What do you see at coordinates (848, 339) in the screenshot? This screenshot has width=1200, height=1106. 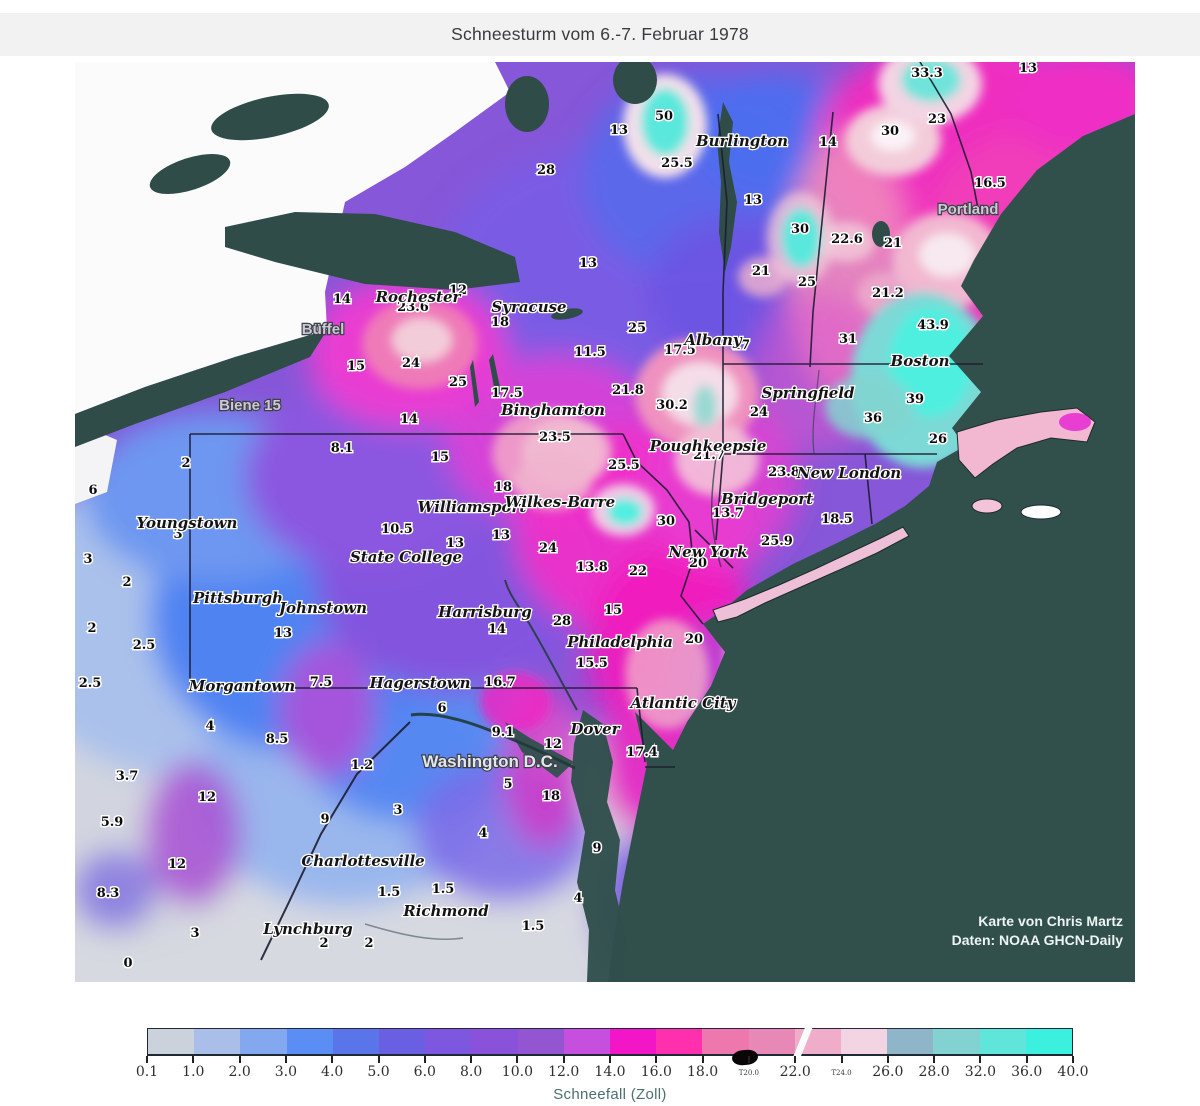 I see `map-value-label: 31` at bounding box center [848, 339].